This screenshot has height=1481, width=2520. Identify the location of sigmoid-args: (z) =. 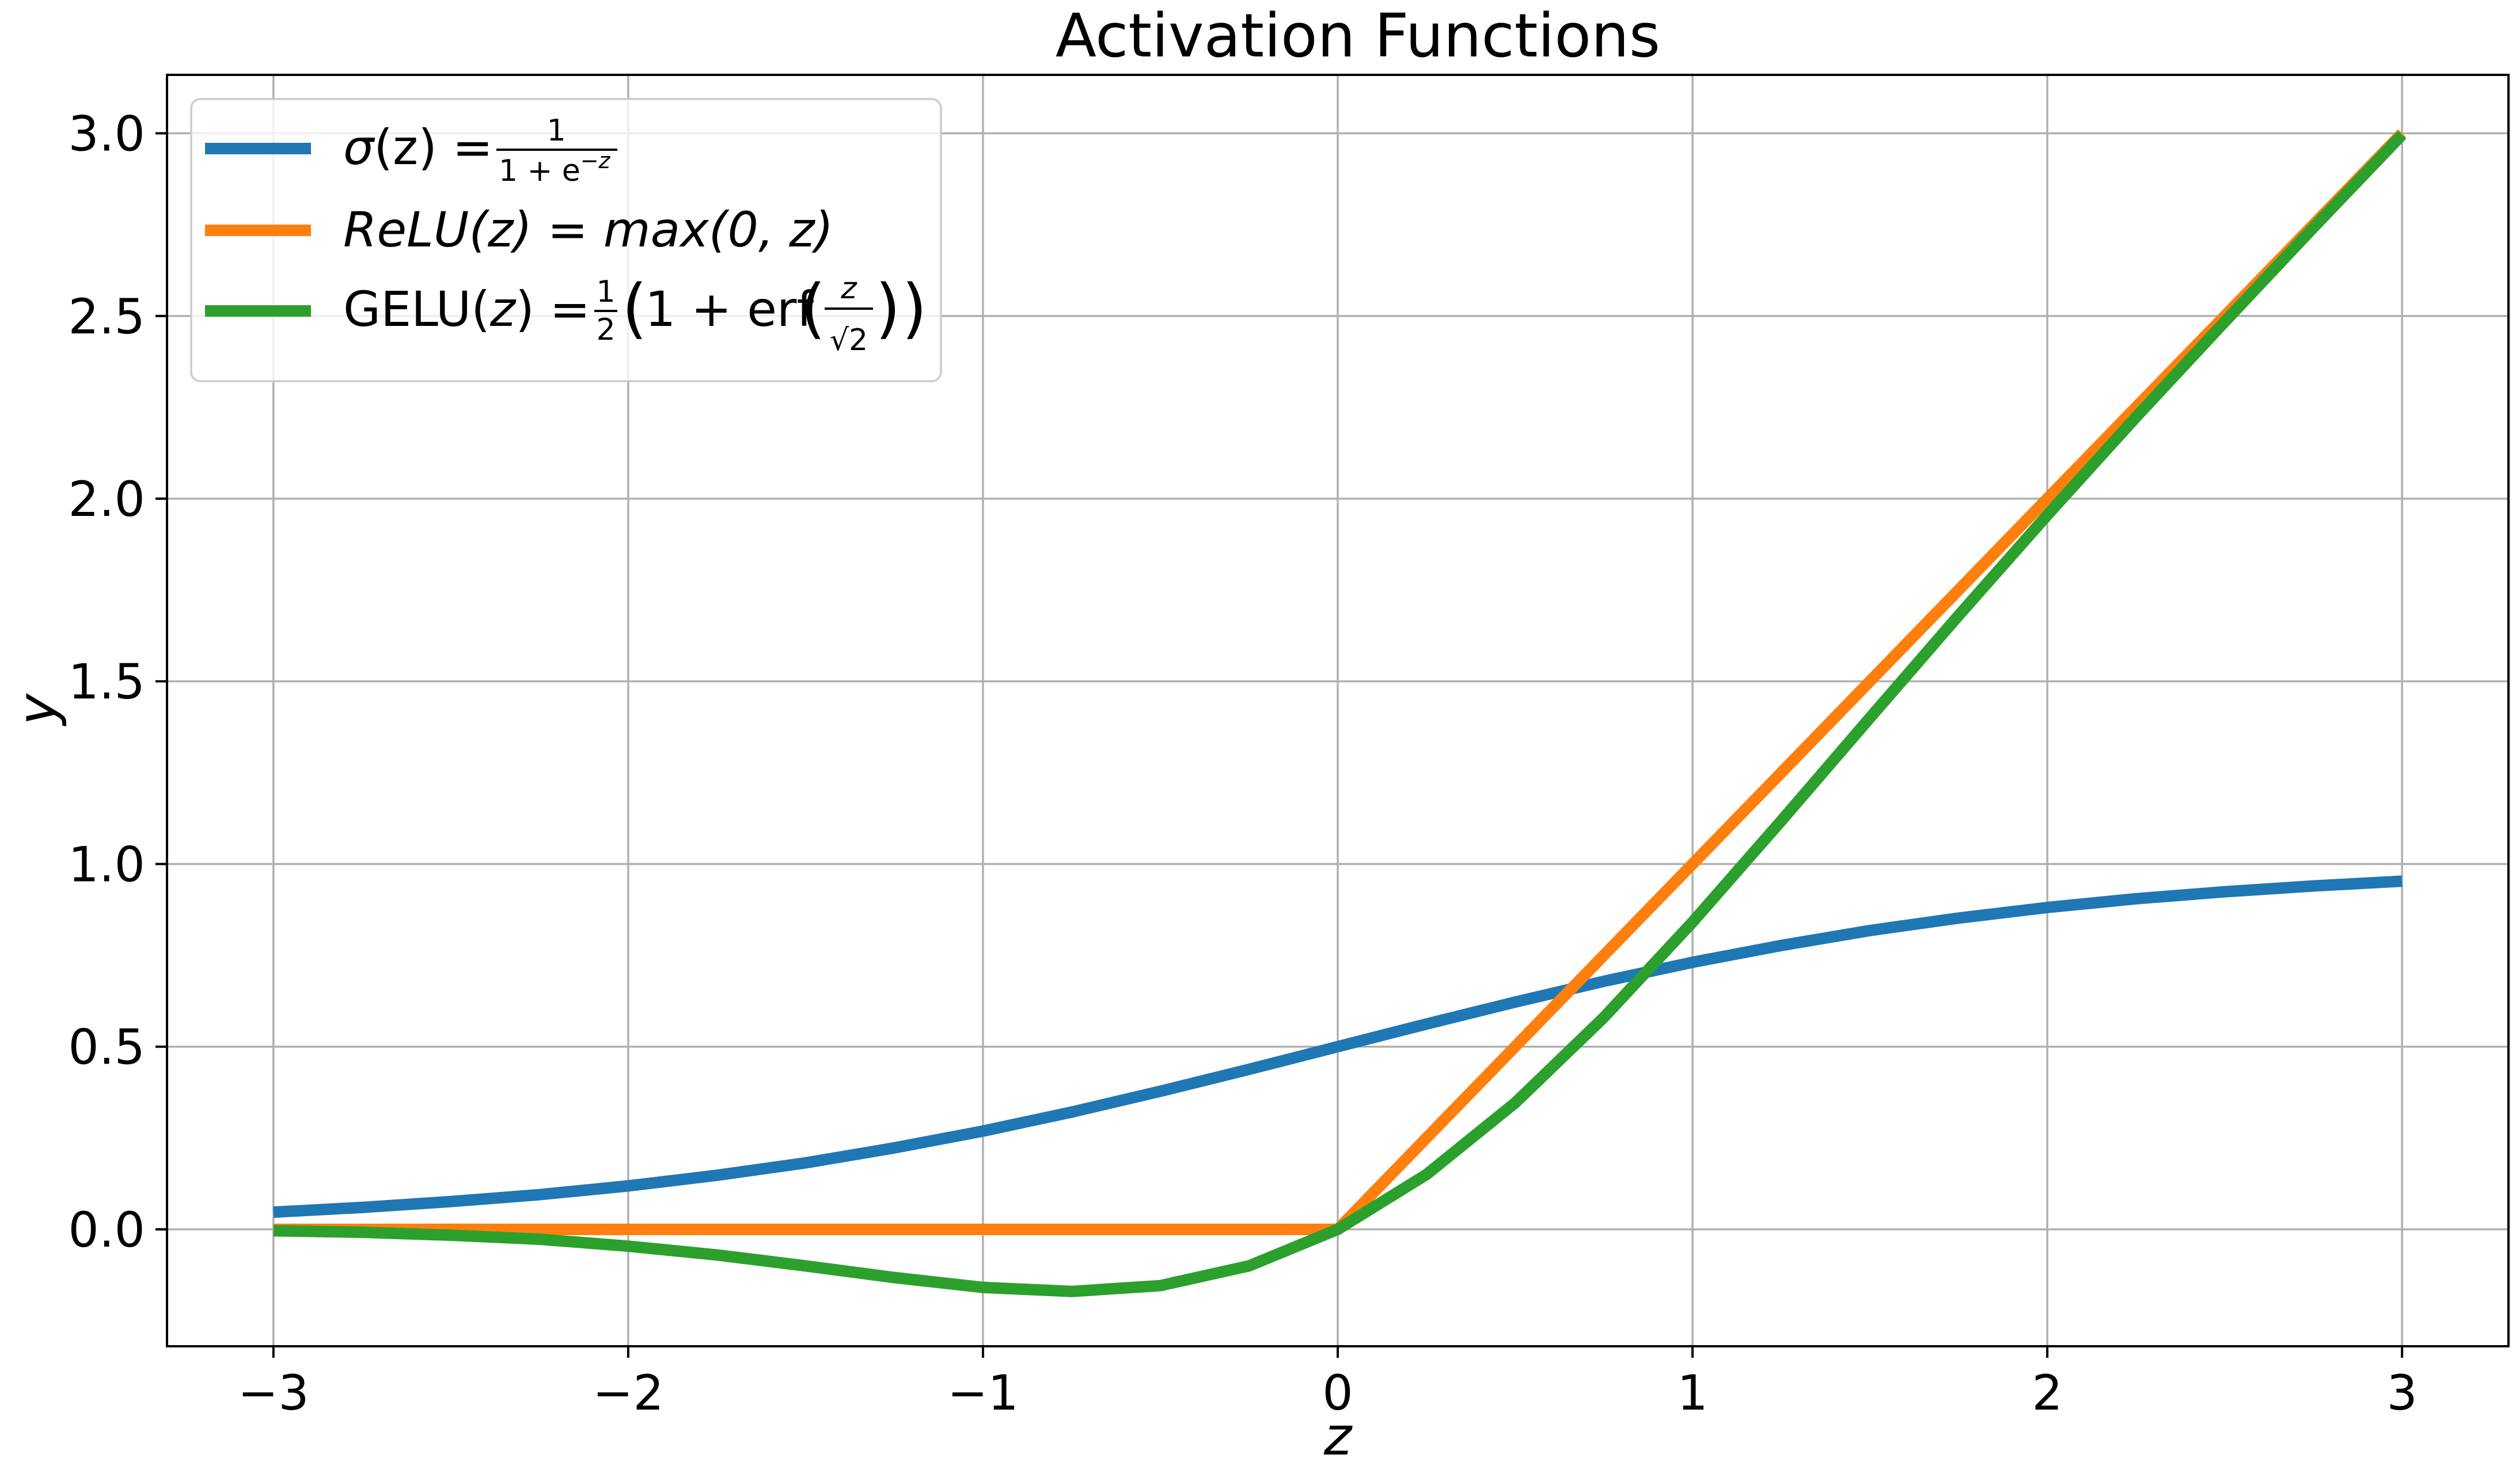
(434, 147).